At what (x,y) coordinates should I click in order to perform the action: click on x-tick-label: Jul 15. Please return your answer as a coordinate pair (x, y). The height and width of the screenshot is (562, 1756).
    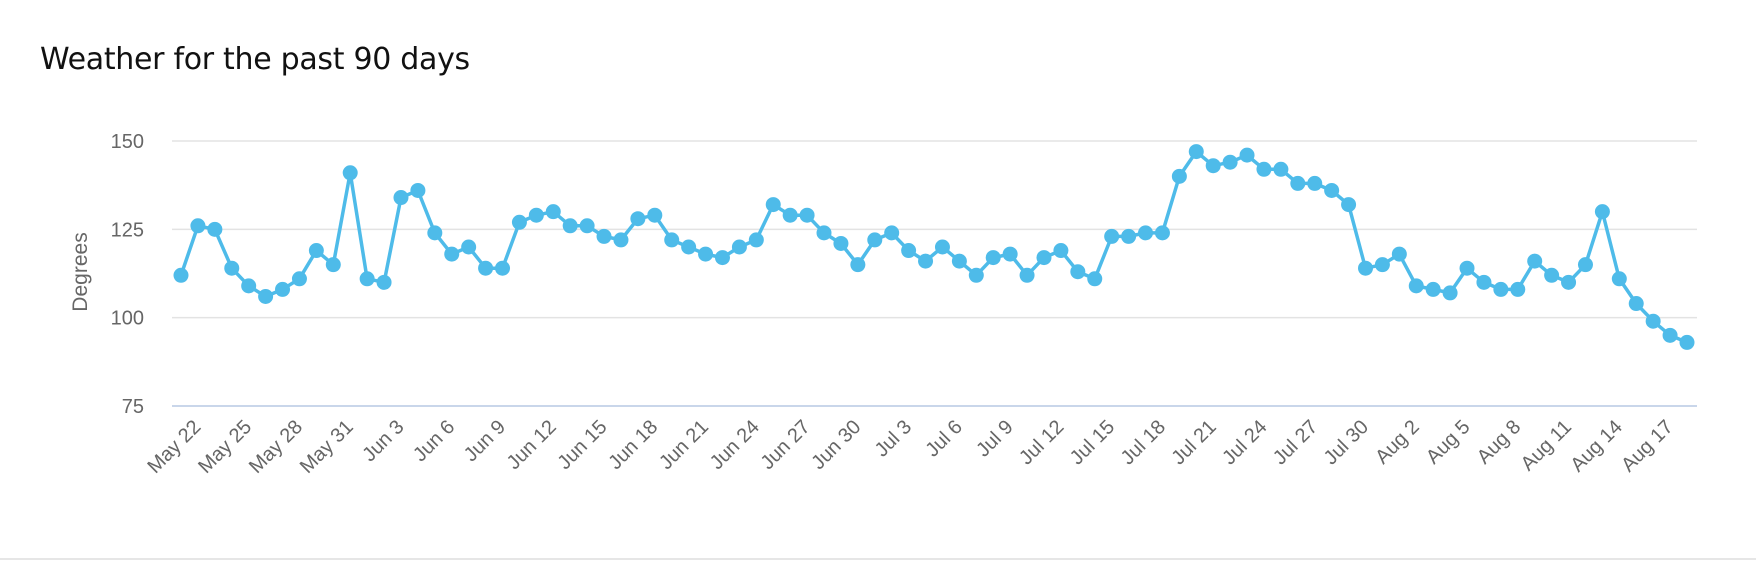
    Looking at the image, I should click on (1092, 442).